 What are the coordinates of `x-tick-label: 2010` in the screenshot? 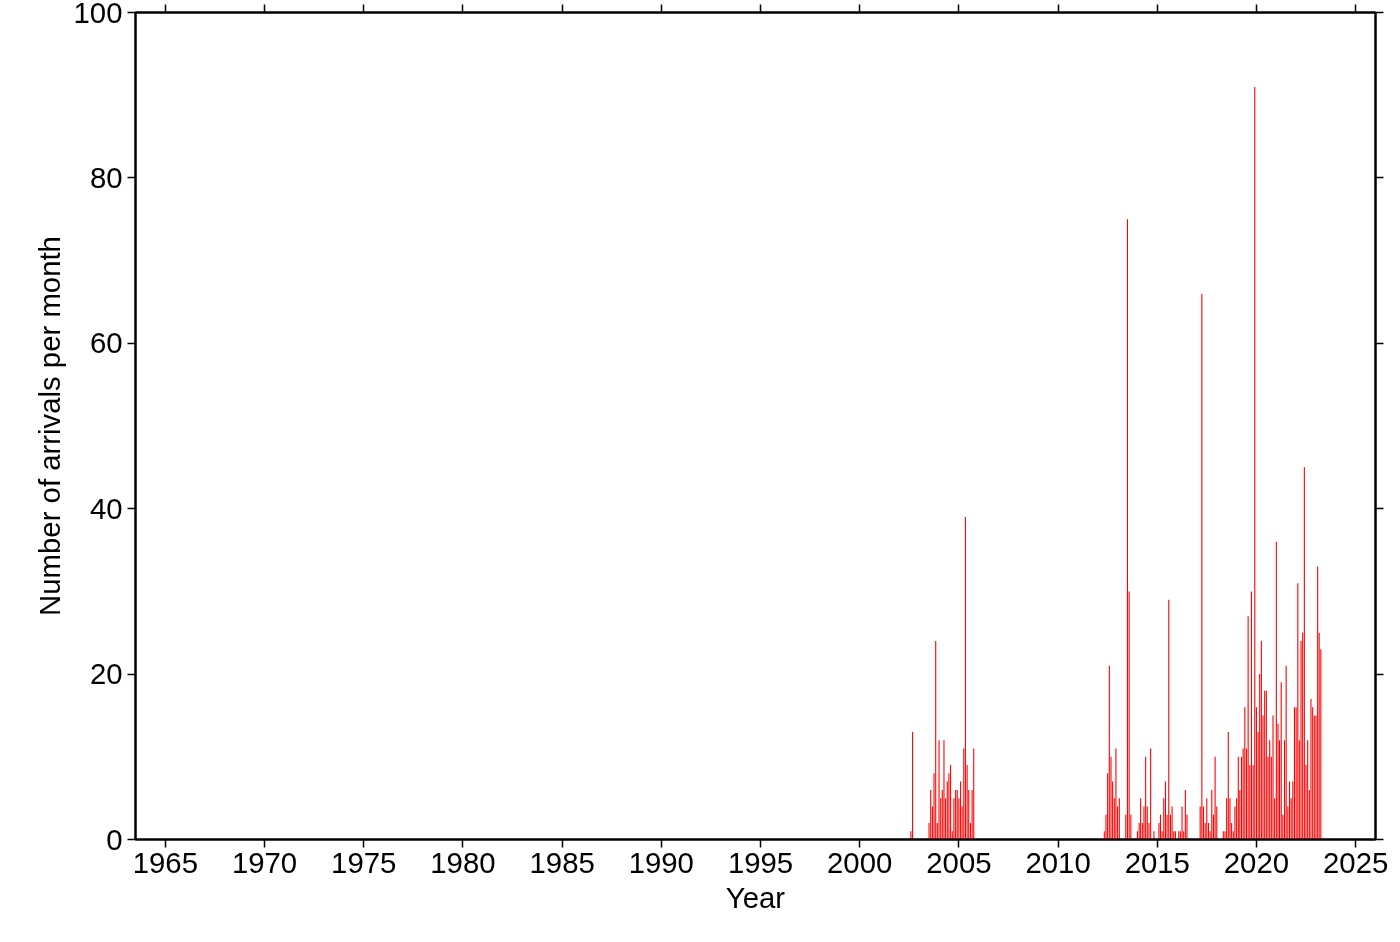 It's located at (1058, 862).